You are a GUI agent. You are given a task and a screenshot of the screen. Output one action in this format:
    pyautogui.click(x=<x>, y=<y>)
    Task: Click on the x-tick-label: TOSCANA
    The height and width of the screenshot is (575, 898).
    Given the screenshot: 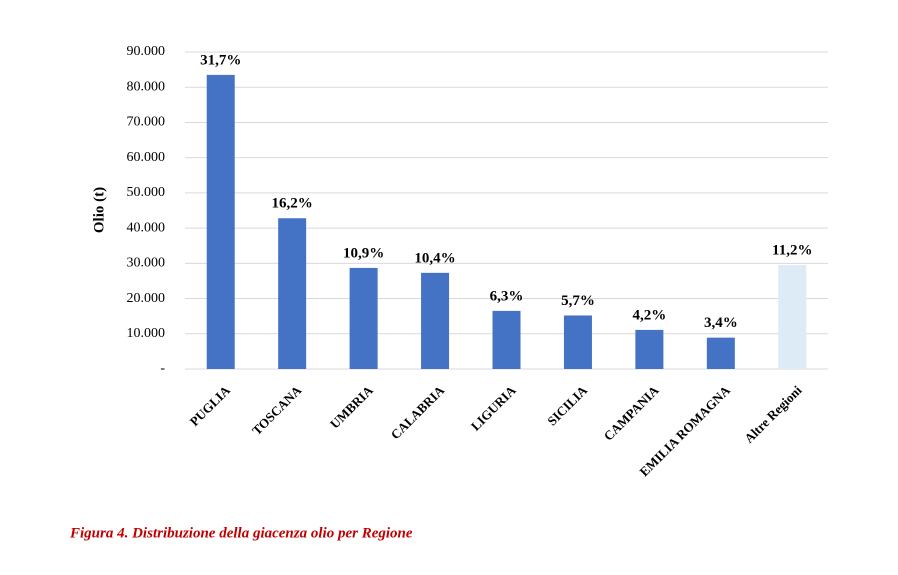 What is the action you would take?
    pyautogui.click(x=277, y=410)
    